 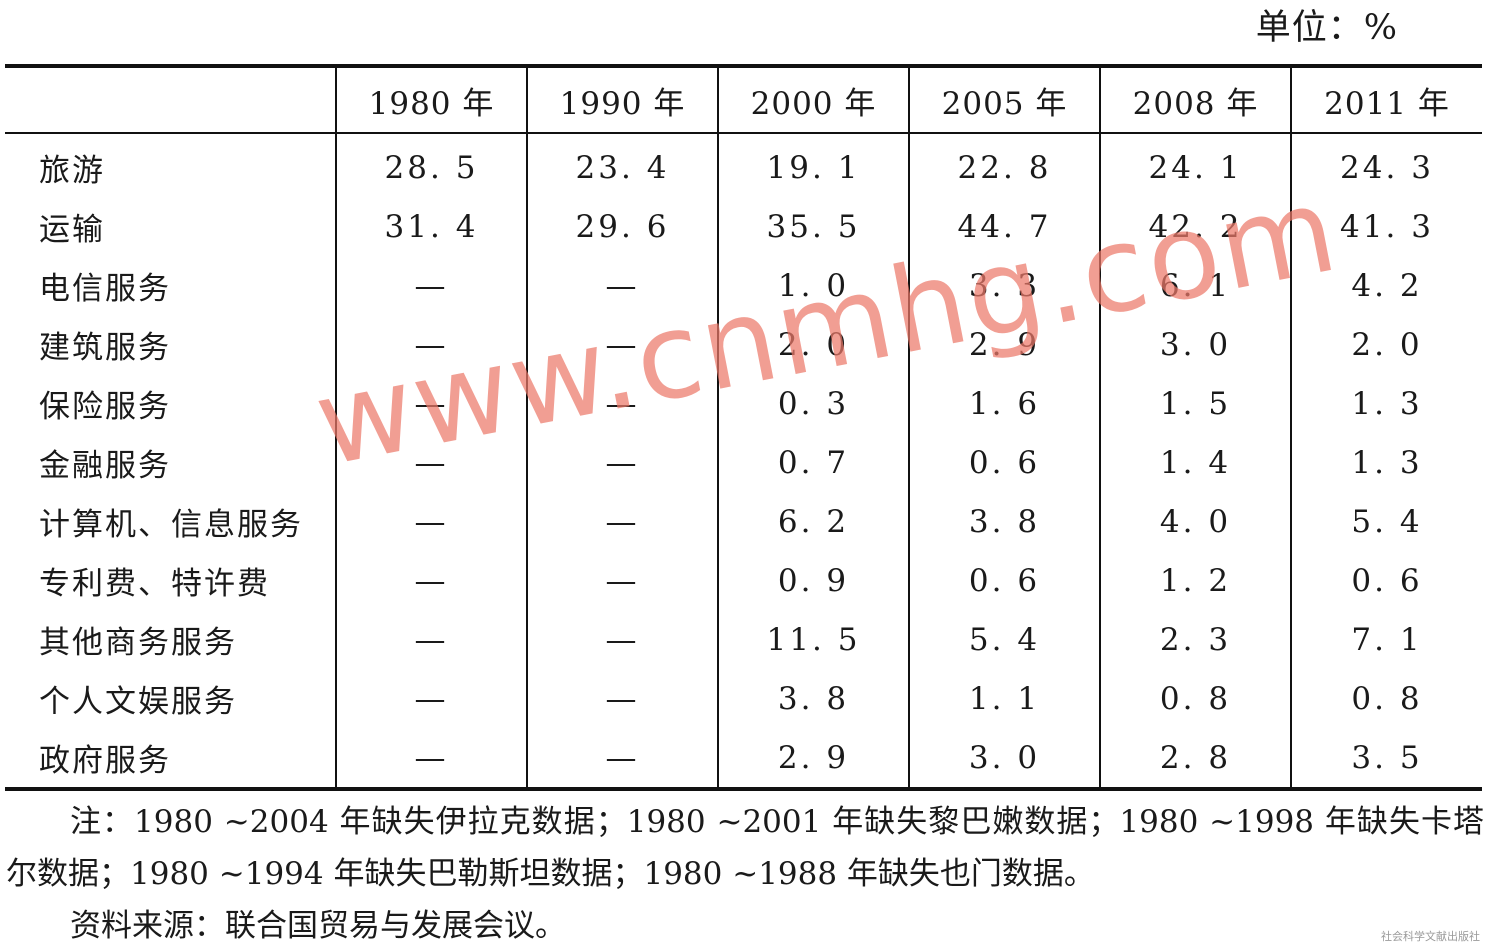 What do you see at coordinates (105, 289) in the screenshot?
I see `row-label: 电信服务` at bounding box center [105, 289].